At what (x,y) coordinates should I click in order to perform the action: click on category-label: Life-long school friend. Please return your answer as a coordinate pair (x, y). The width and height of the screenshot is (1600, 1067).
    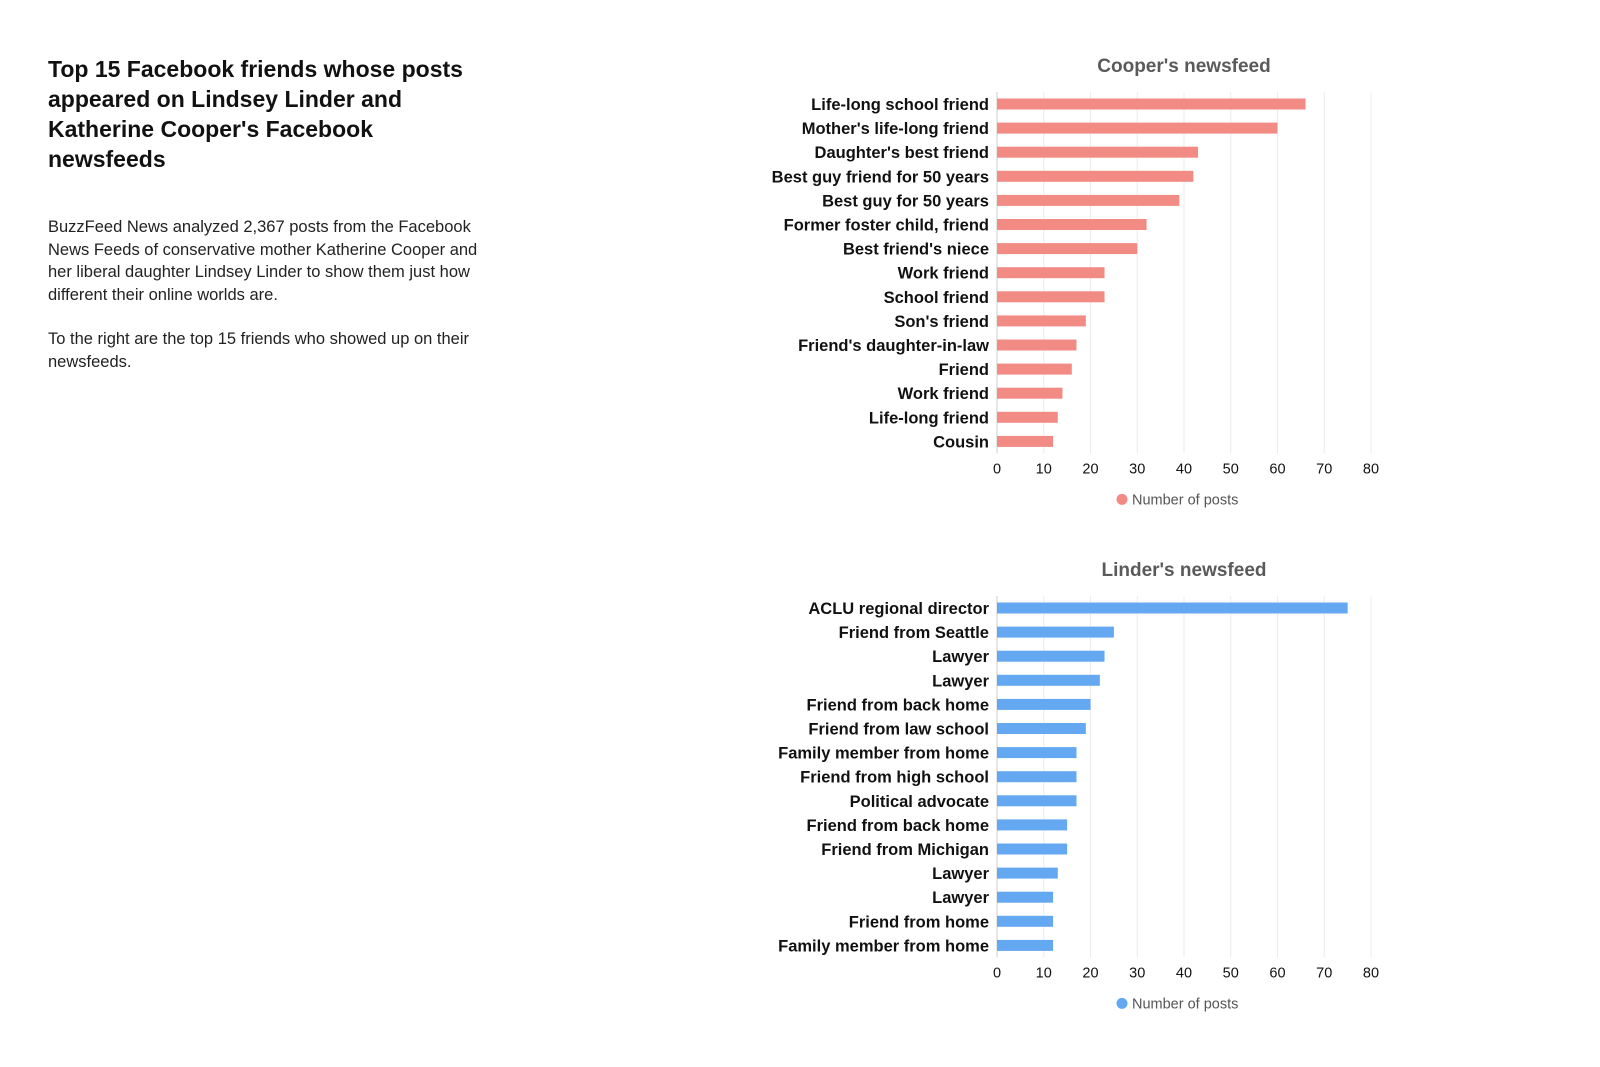
    Looking at the image, I should click on (900, 105).